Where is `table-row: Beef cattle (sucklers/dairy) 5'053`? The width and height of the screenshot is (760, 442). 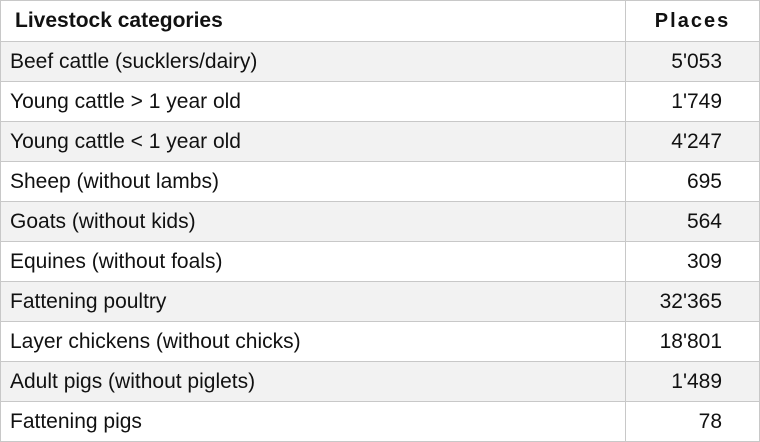 table-row: Beef cattle (sucklers/dairy) 5'053 is located at coordinates (380, 61).